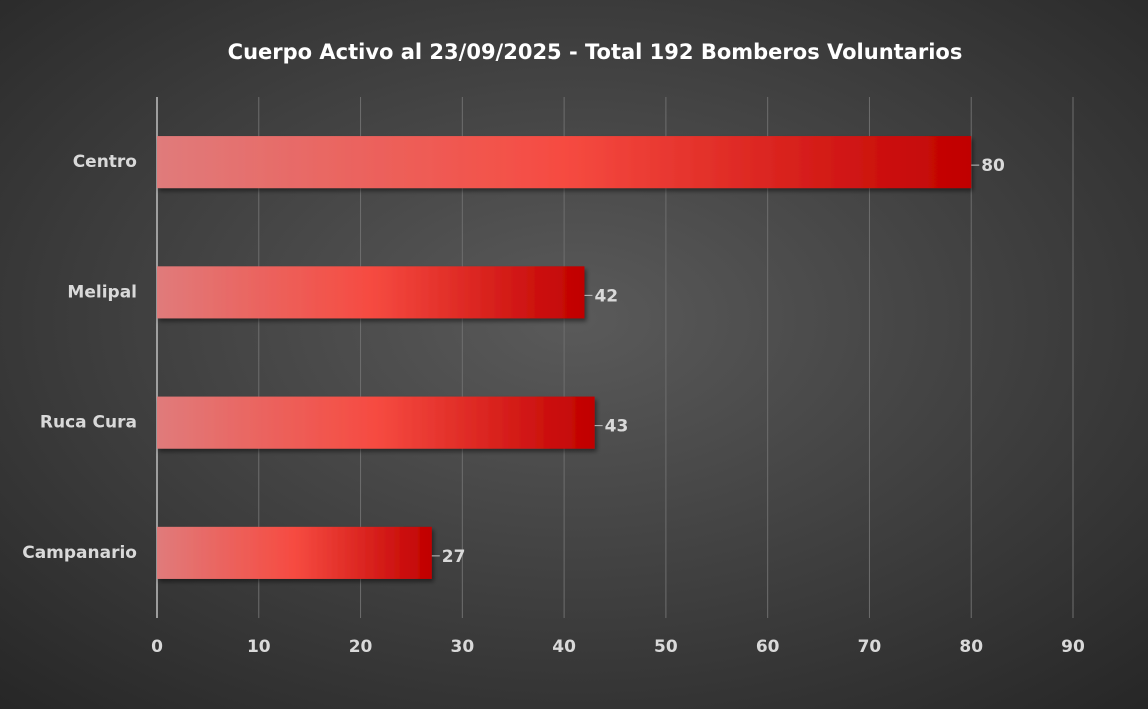 Image resolution: width=1148 pixels, height=709 pixels. What do you see at coordinates (79, 553) in the screenshot?
I see `y-tick-label: Campanario` at bounding box center [79, 553].